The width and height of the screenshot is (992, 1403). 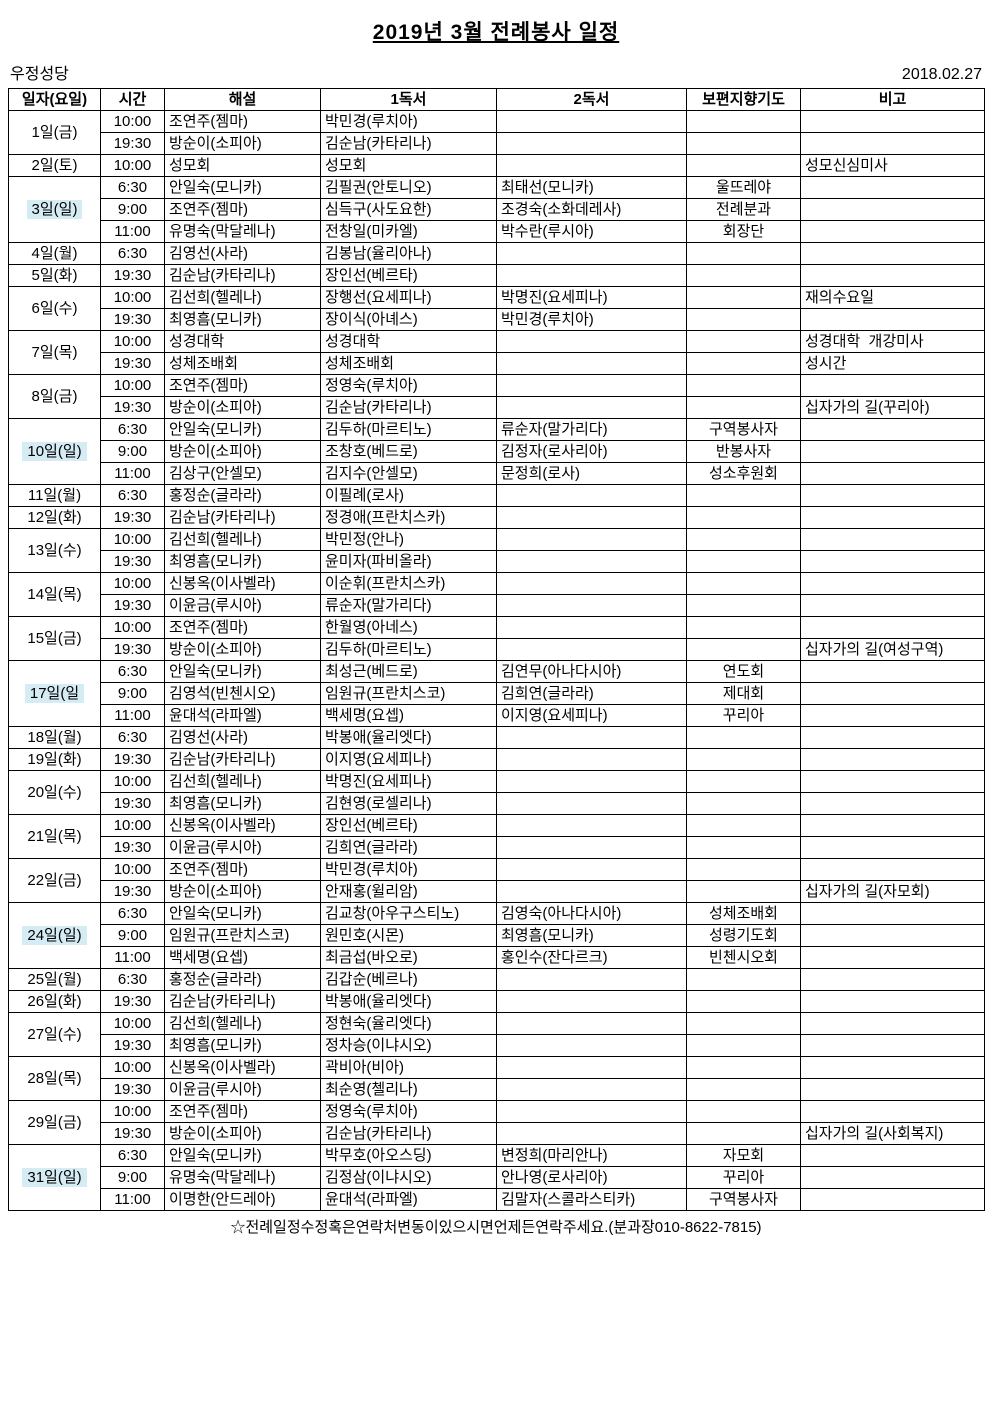 I want to click on table-row: 7일(목) 10:00 성경대학 성경대학 성경대학 개강미사, so click(x=496, y=352).